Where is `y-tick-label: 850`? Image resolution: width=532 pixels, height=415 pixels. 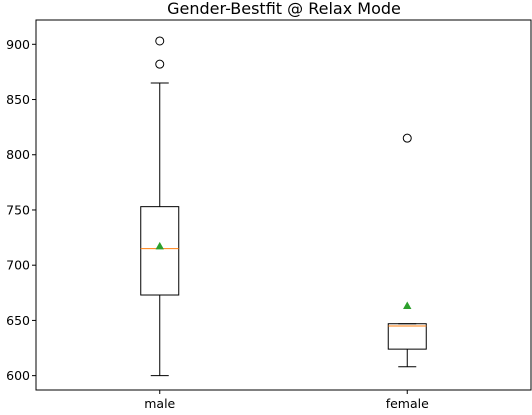 y-tick-label: 850 is located at coordinates (18, 99).